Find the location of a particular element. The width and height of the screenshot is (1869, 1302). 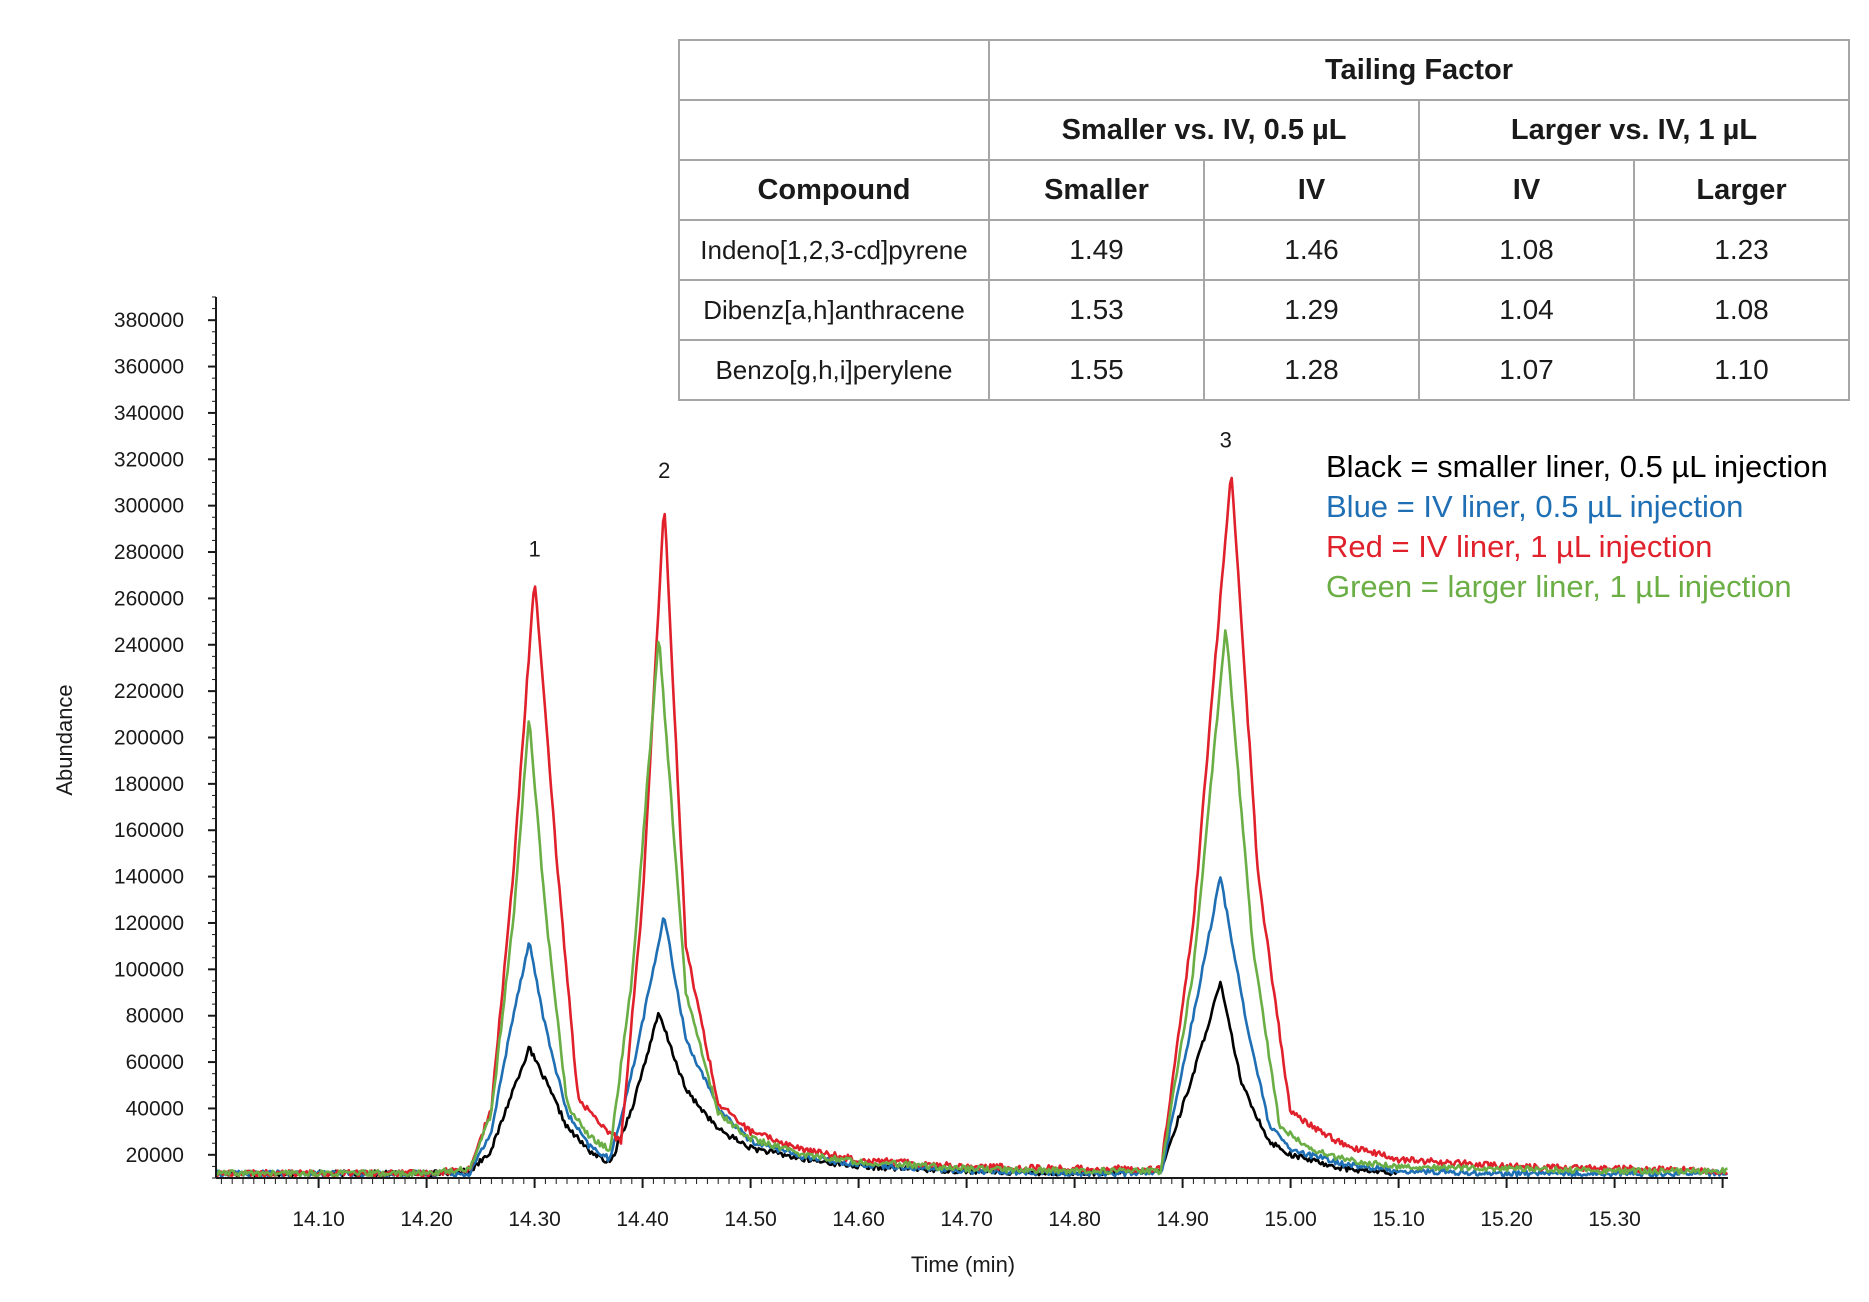

y-tick-label: 200000 is located at coordinates (149, 738).